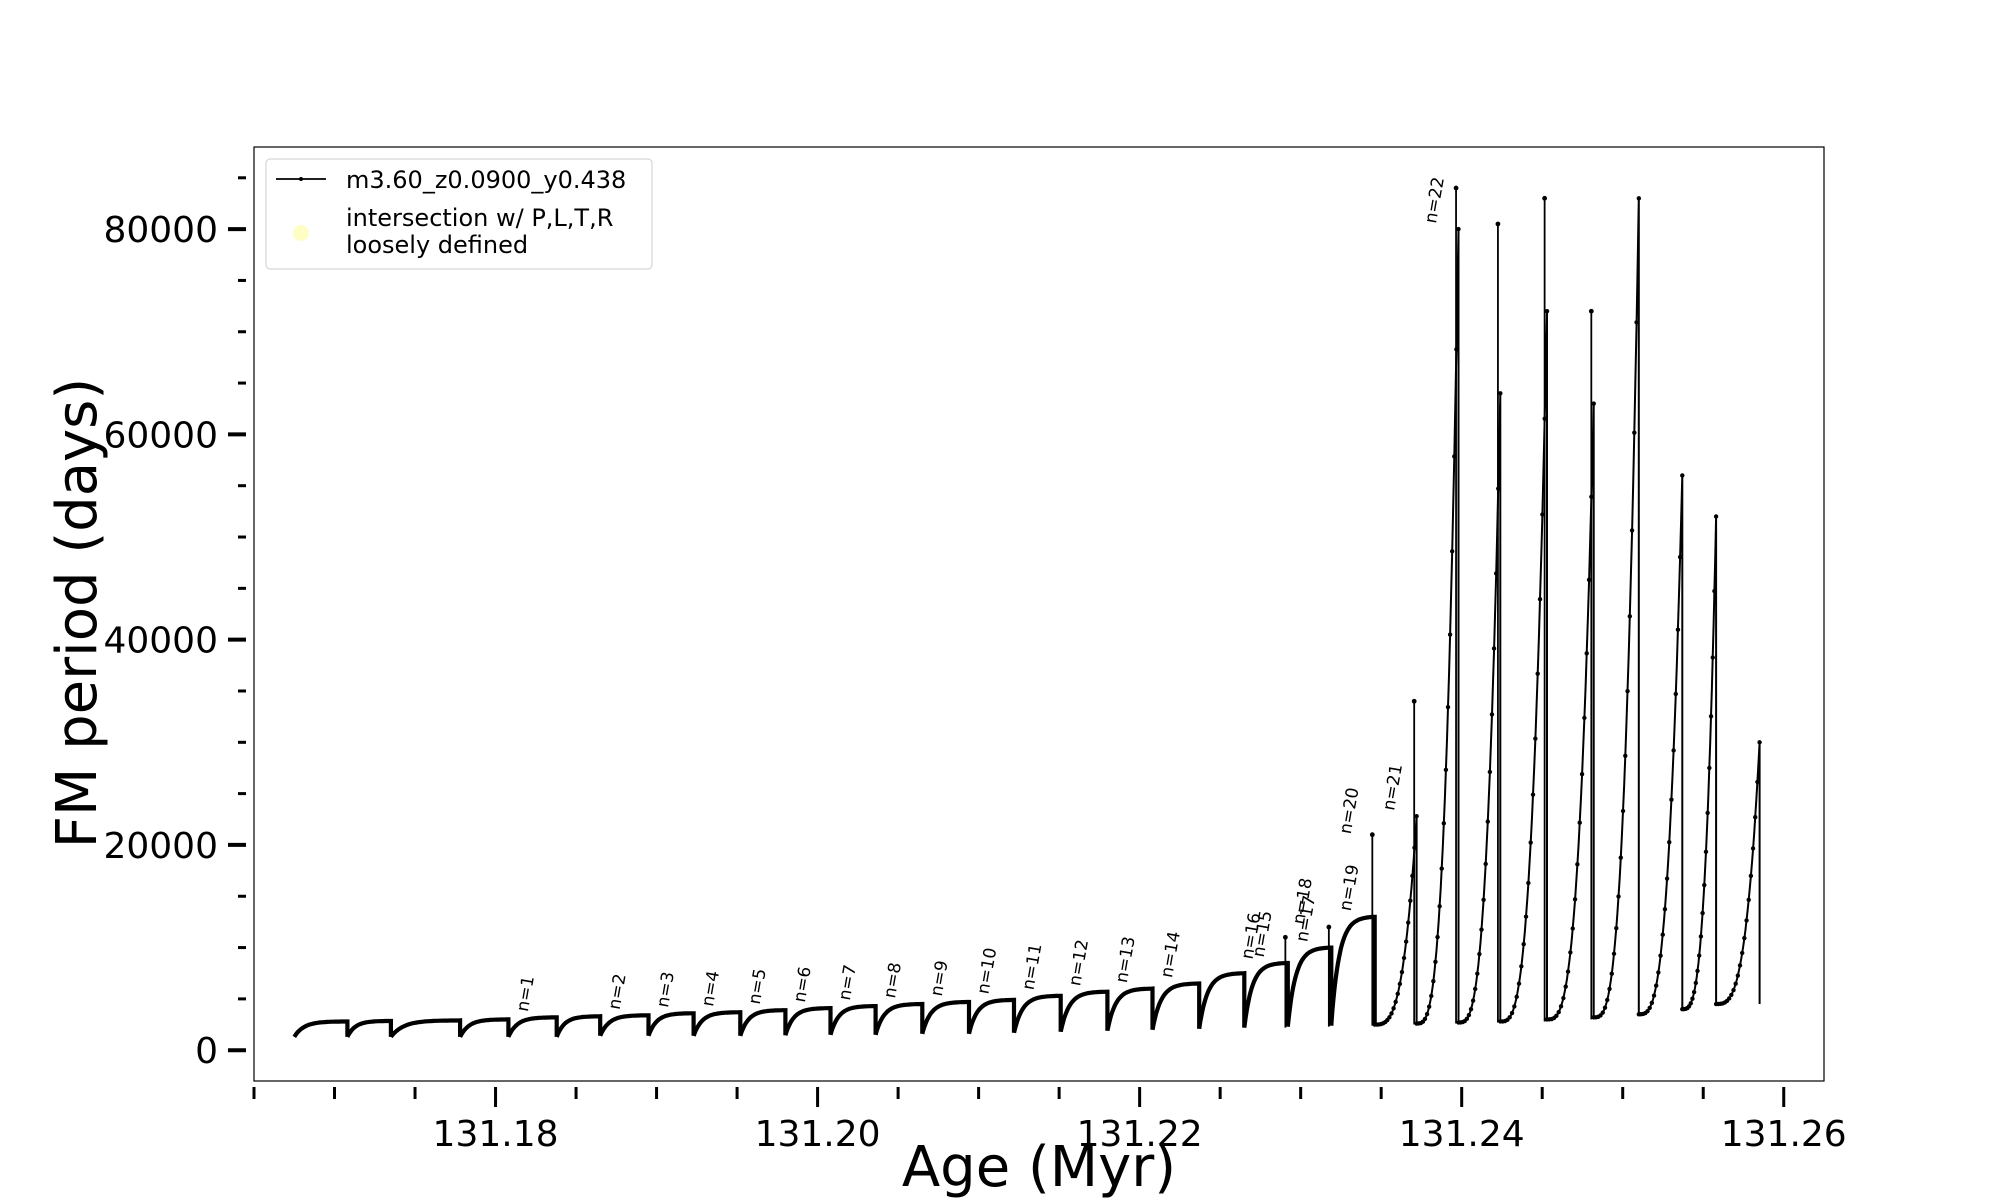 Image resolution: width=2000 pixels, height=1200 pixels. What do you see at coordinates (1039, 1167) in the screenshot?
I see `x-axis-title: Age (Myr)` at bounding box center [1039, 1167].